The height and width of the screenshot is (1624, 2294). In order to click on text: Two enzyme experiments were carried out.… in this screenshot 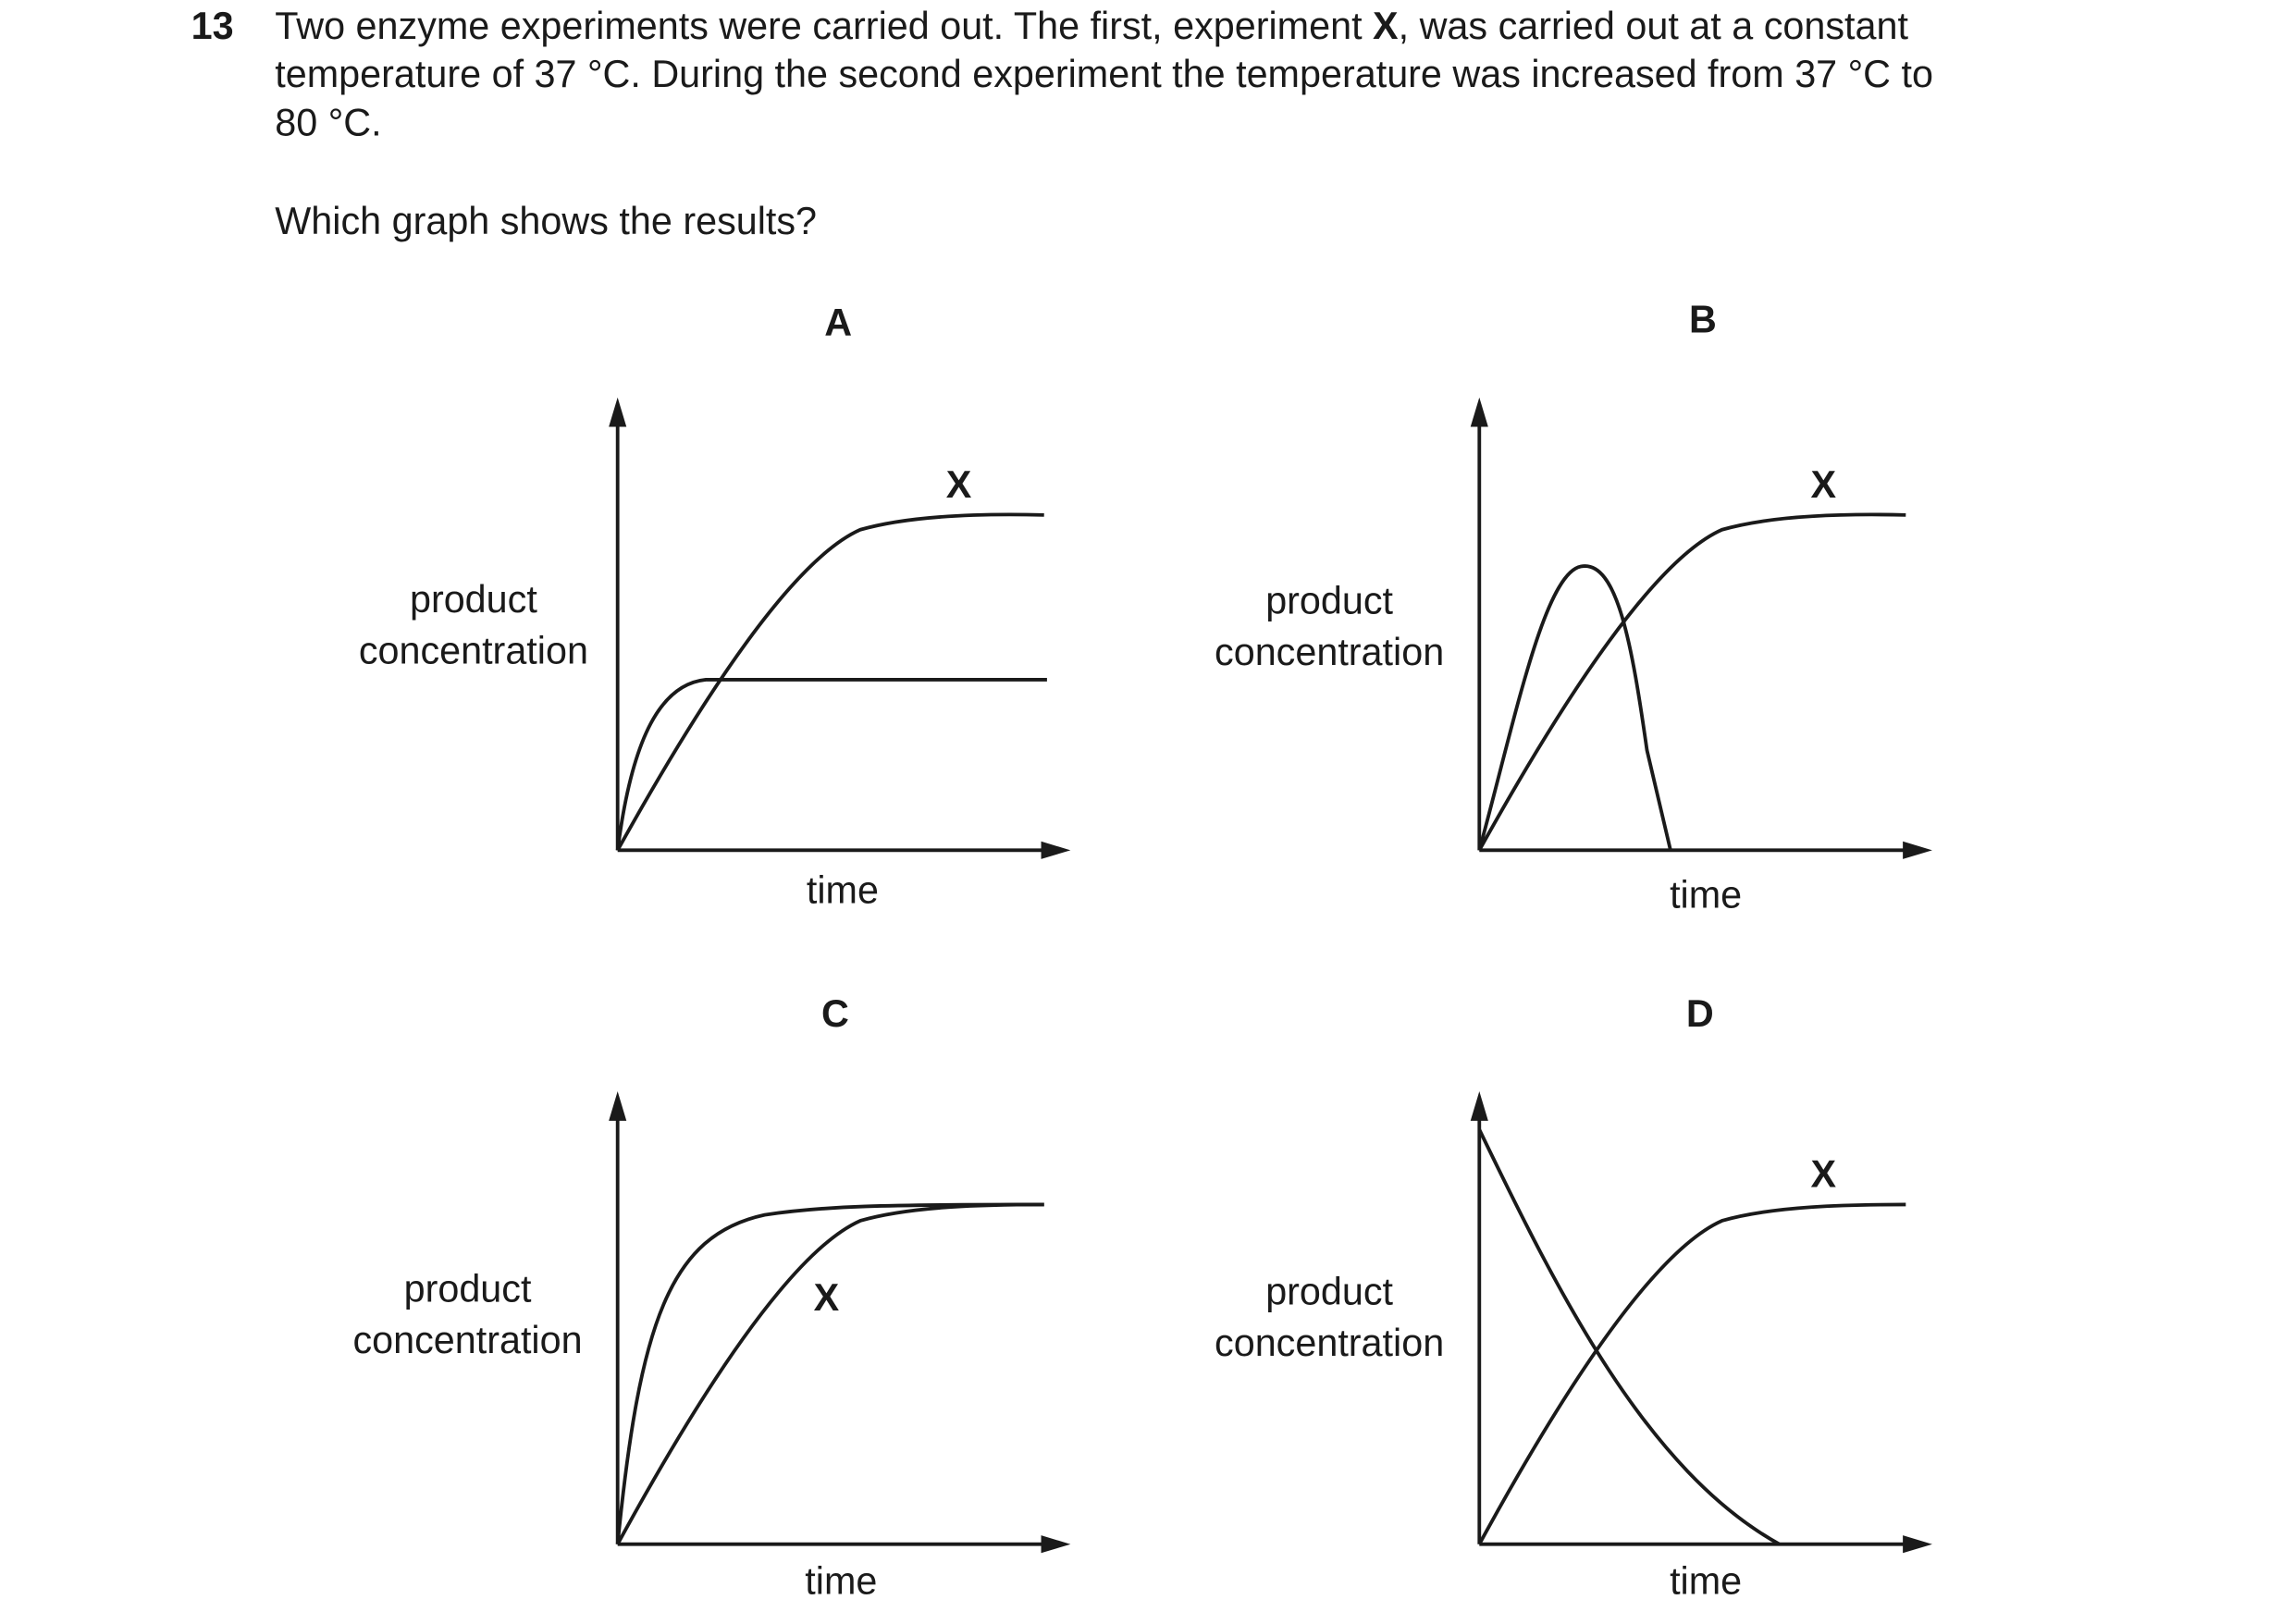, I will do `click(824, 26)`.